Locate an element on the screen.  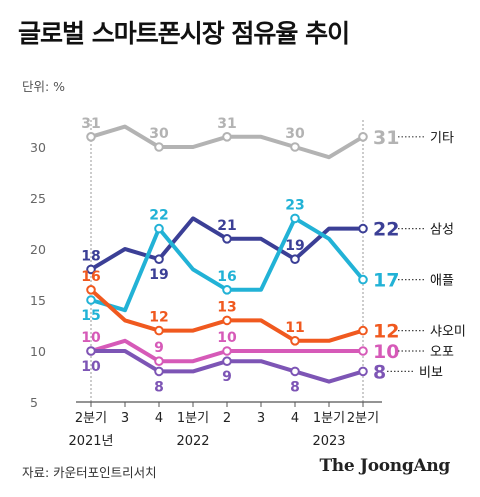
data-label: 22 is located at coordinates (158, 216).